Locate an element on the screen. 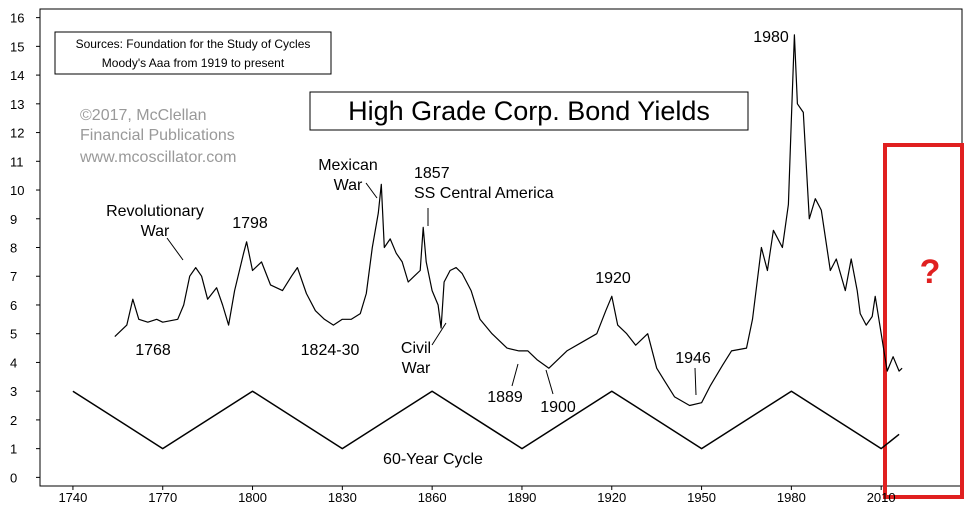 This screenshot has height=519, width=966. x-tick-label: 1770 is located at coordinates (162, 497).